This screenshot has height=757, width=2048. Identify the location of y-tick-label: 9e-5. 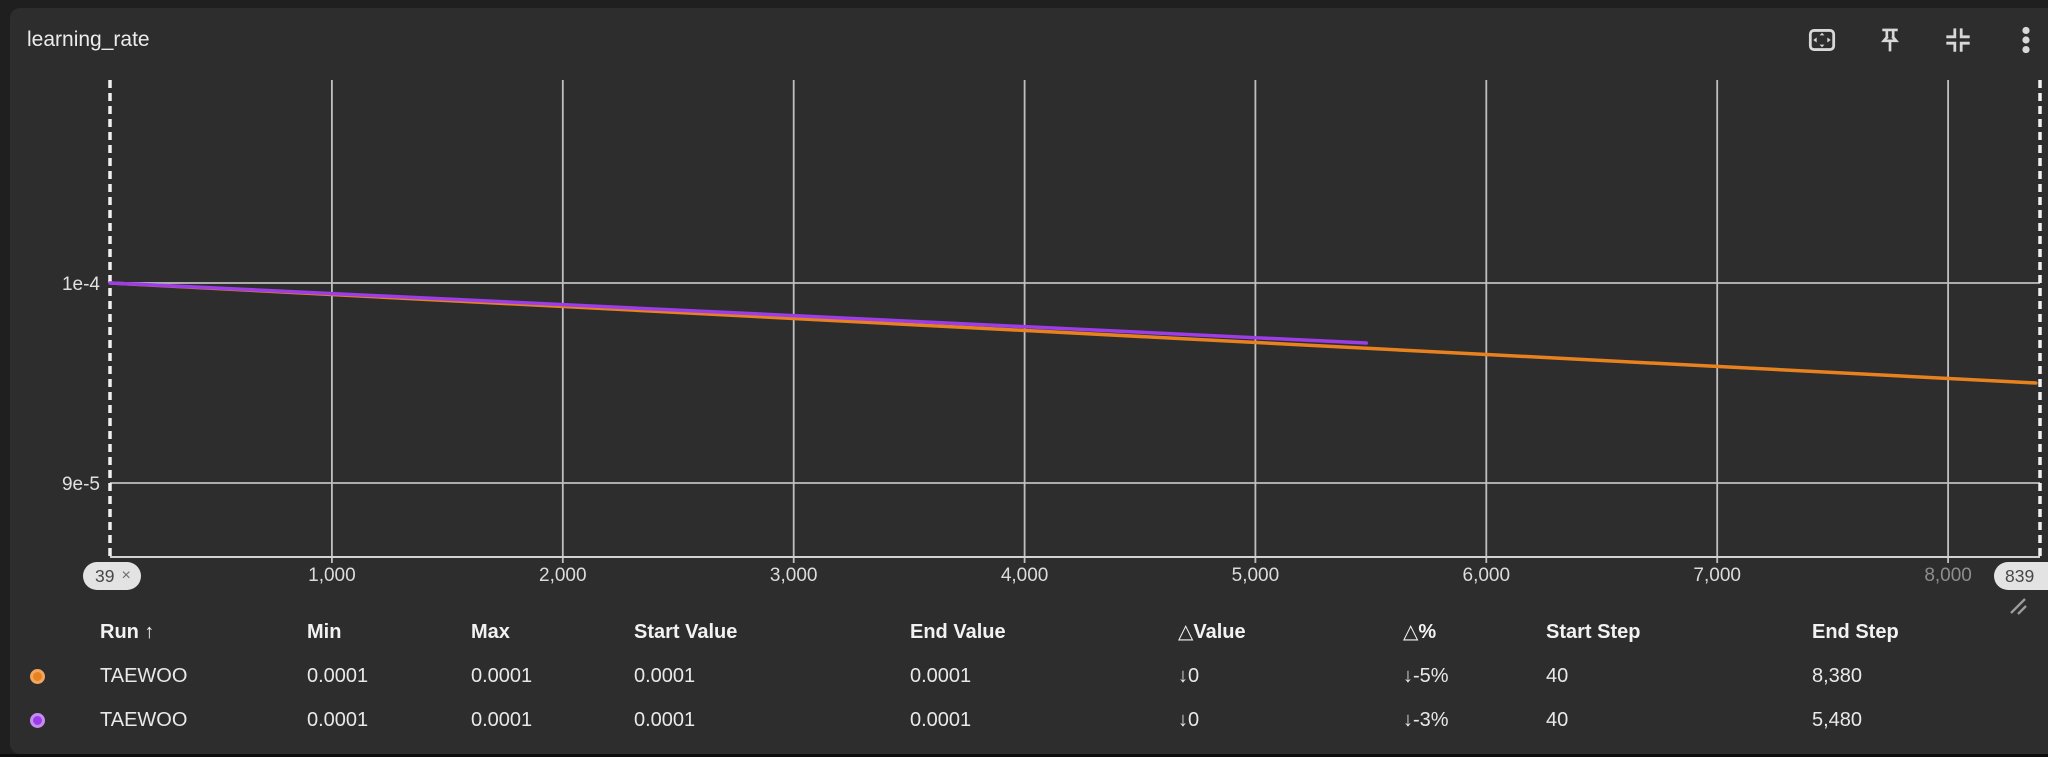
(81, 484).